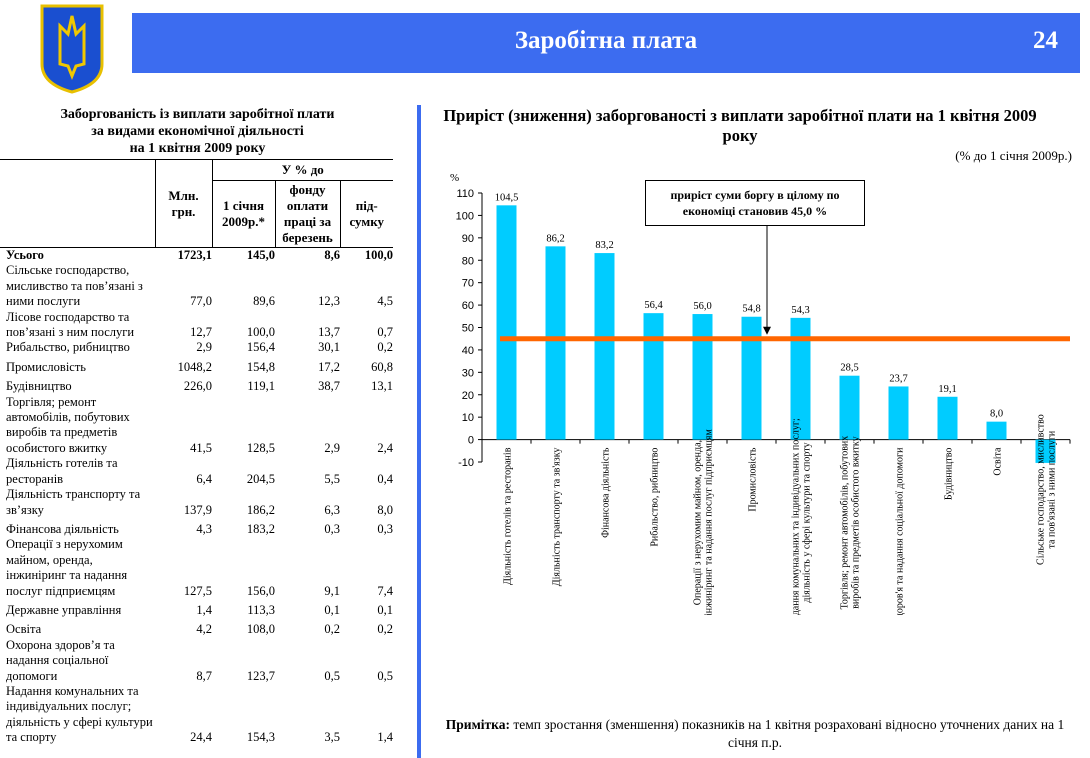 Image resolution: width=1090 pixels, height=758 pixels. Describe the element at coordinates (73, 502) in the screenshot. I see `row-label: Діяльність транспорту та зв’язку` at that location.